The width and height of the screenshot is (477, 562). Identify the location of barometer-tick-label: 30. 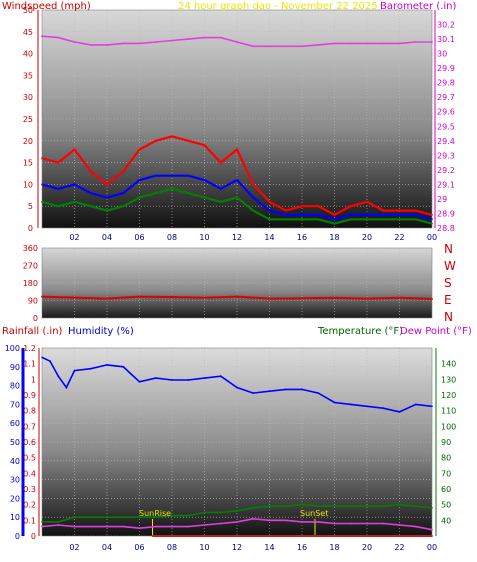
(442, 54).